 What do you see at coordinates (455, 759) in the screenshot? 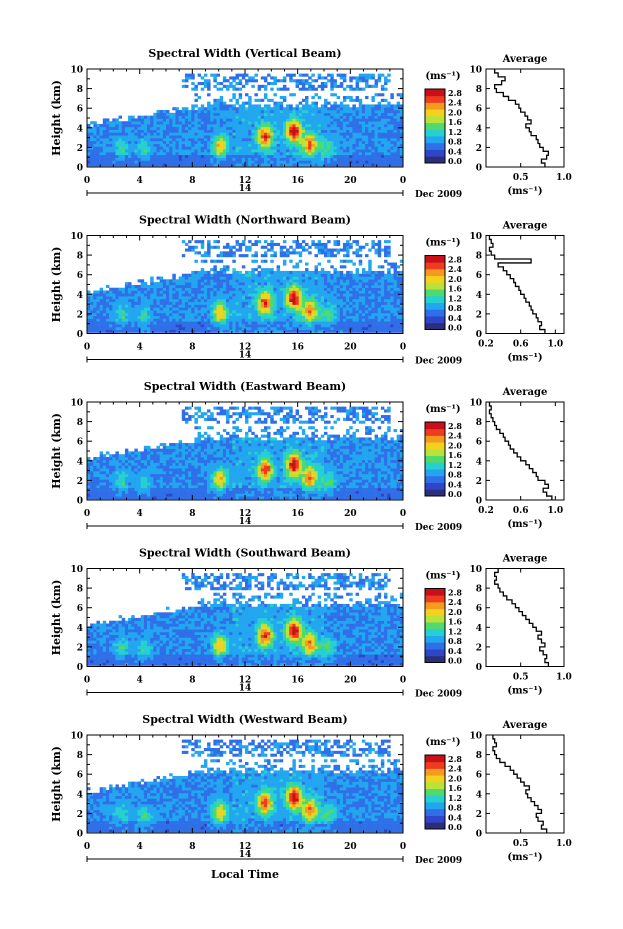
I see `colorbar-tick-label: 2.8` at bounding box center [455, 759].